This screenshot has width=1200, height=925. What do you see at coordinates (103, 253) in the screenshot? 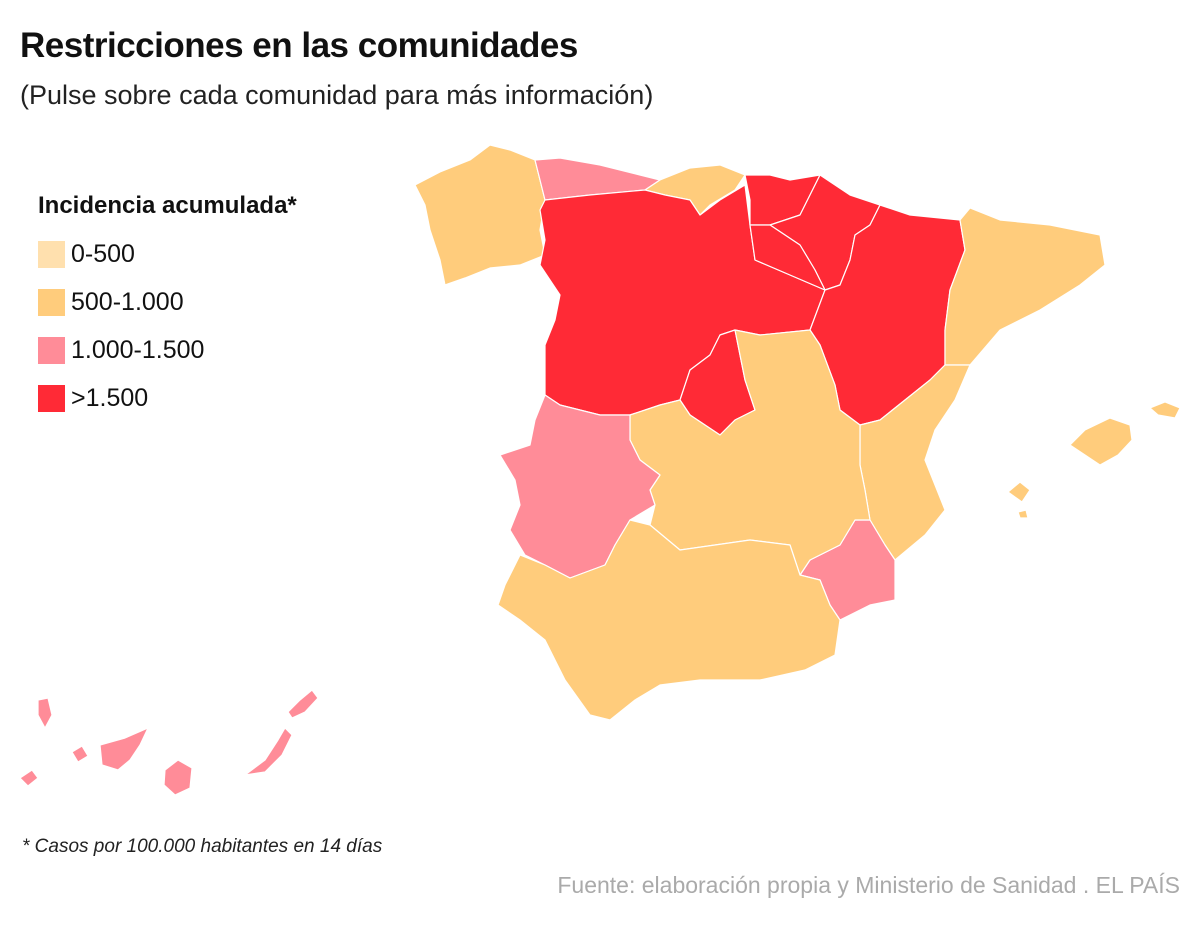
I see `legend-label: 0-500` at bounding box center [103, 253].